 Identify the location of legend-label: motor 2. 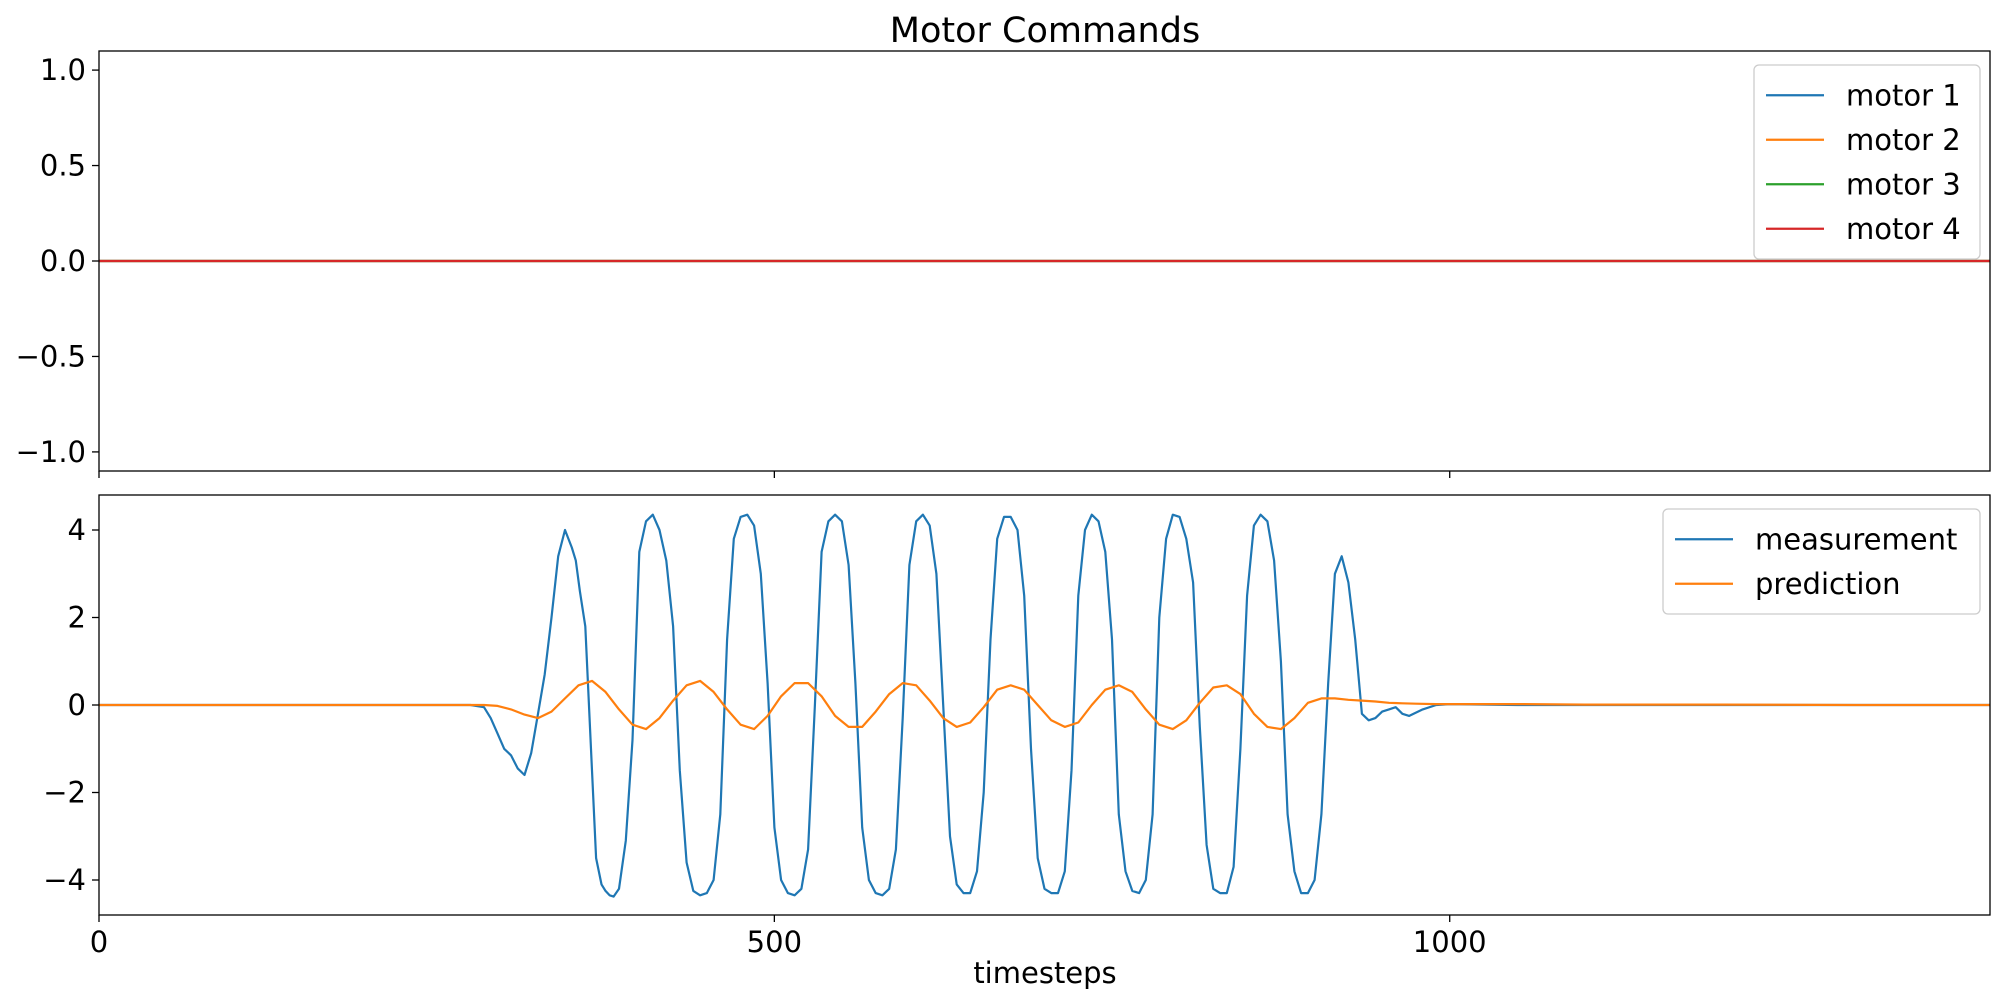
(1903, 140).